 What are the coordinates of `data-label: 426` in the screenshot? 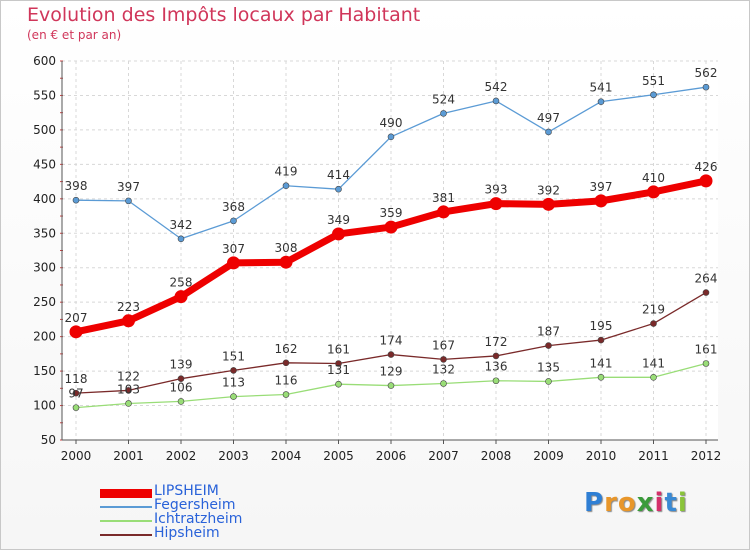 It's located at (706, 167).